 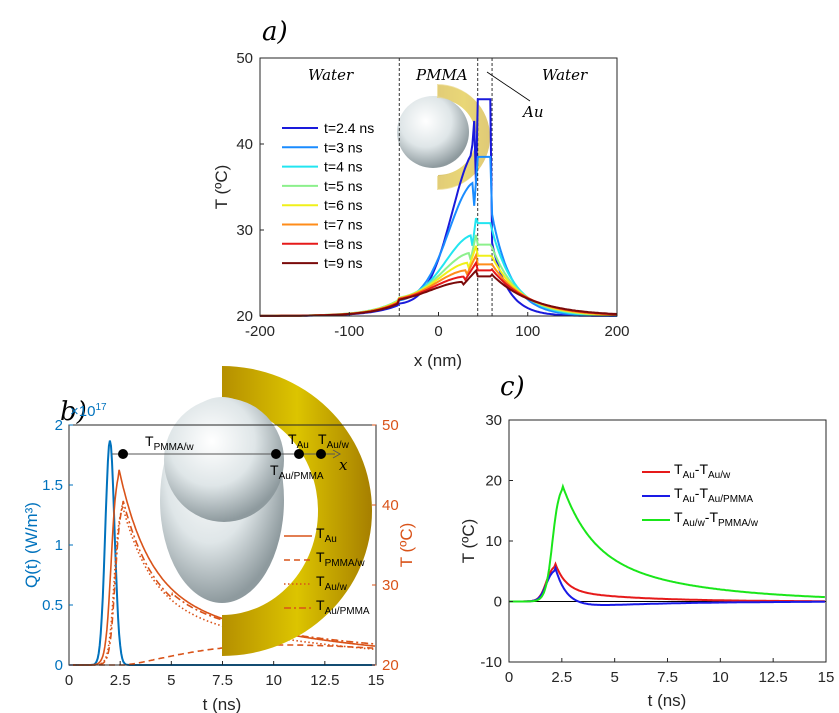 What do you see at coordinates (69, 680) in the screenshot?
I see `x-tick-label-b: 0` at bounding box center [69, 680].